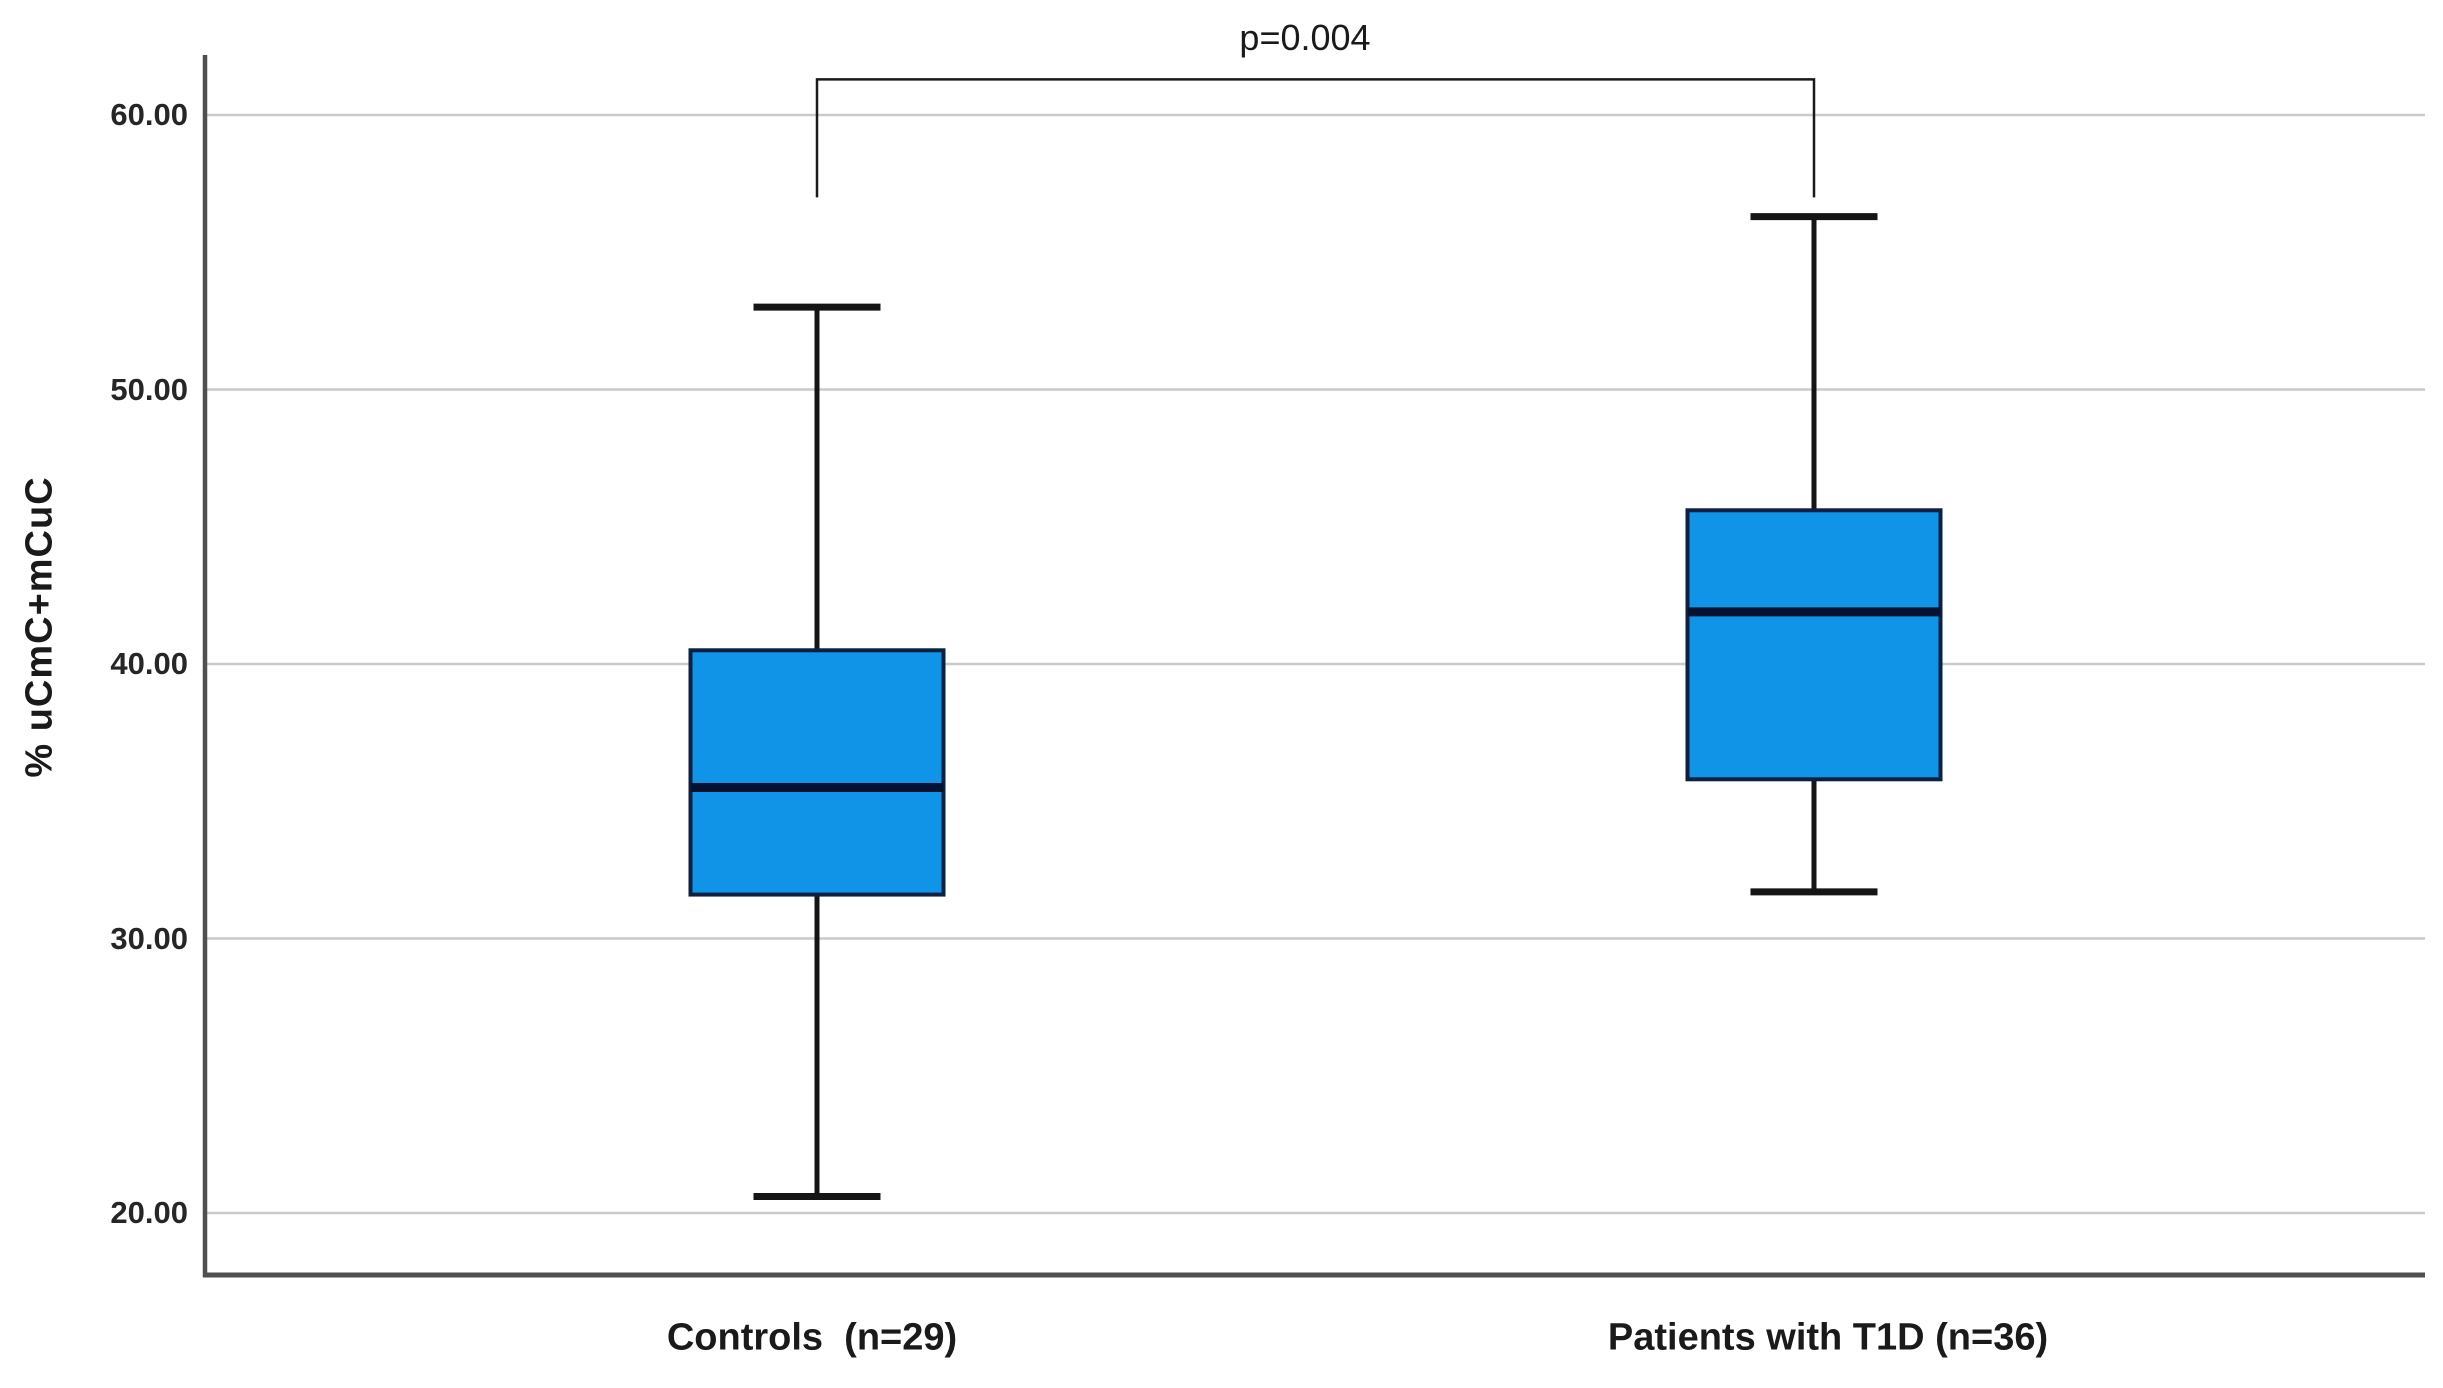 This screenshot has height=1388, width=2443. What do you see at coordinates (1305, 37) in the screenshot?
I see `significance-label: p=0.004` at bounding box center [1305, 37].